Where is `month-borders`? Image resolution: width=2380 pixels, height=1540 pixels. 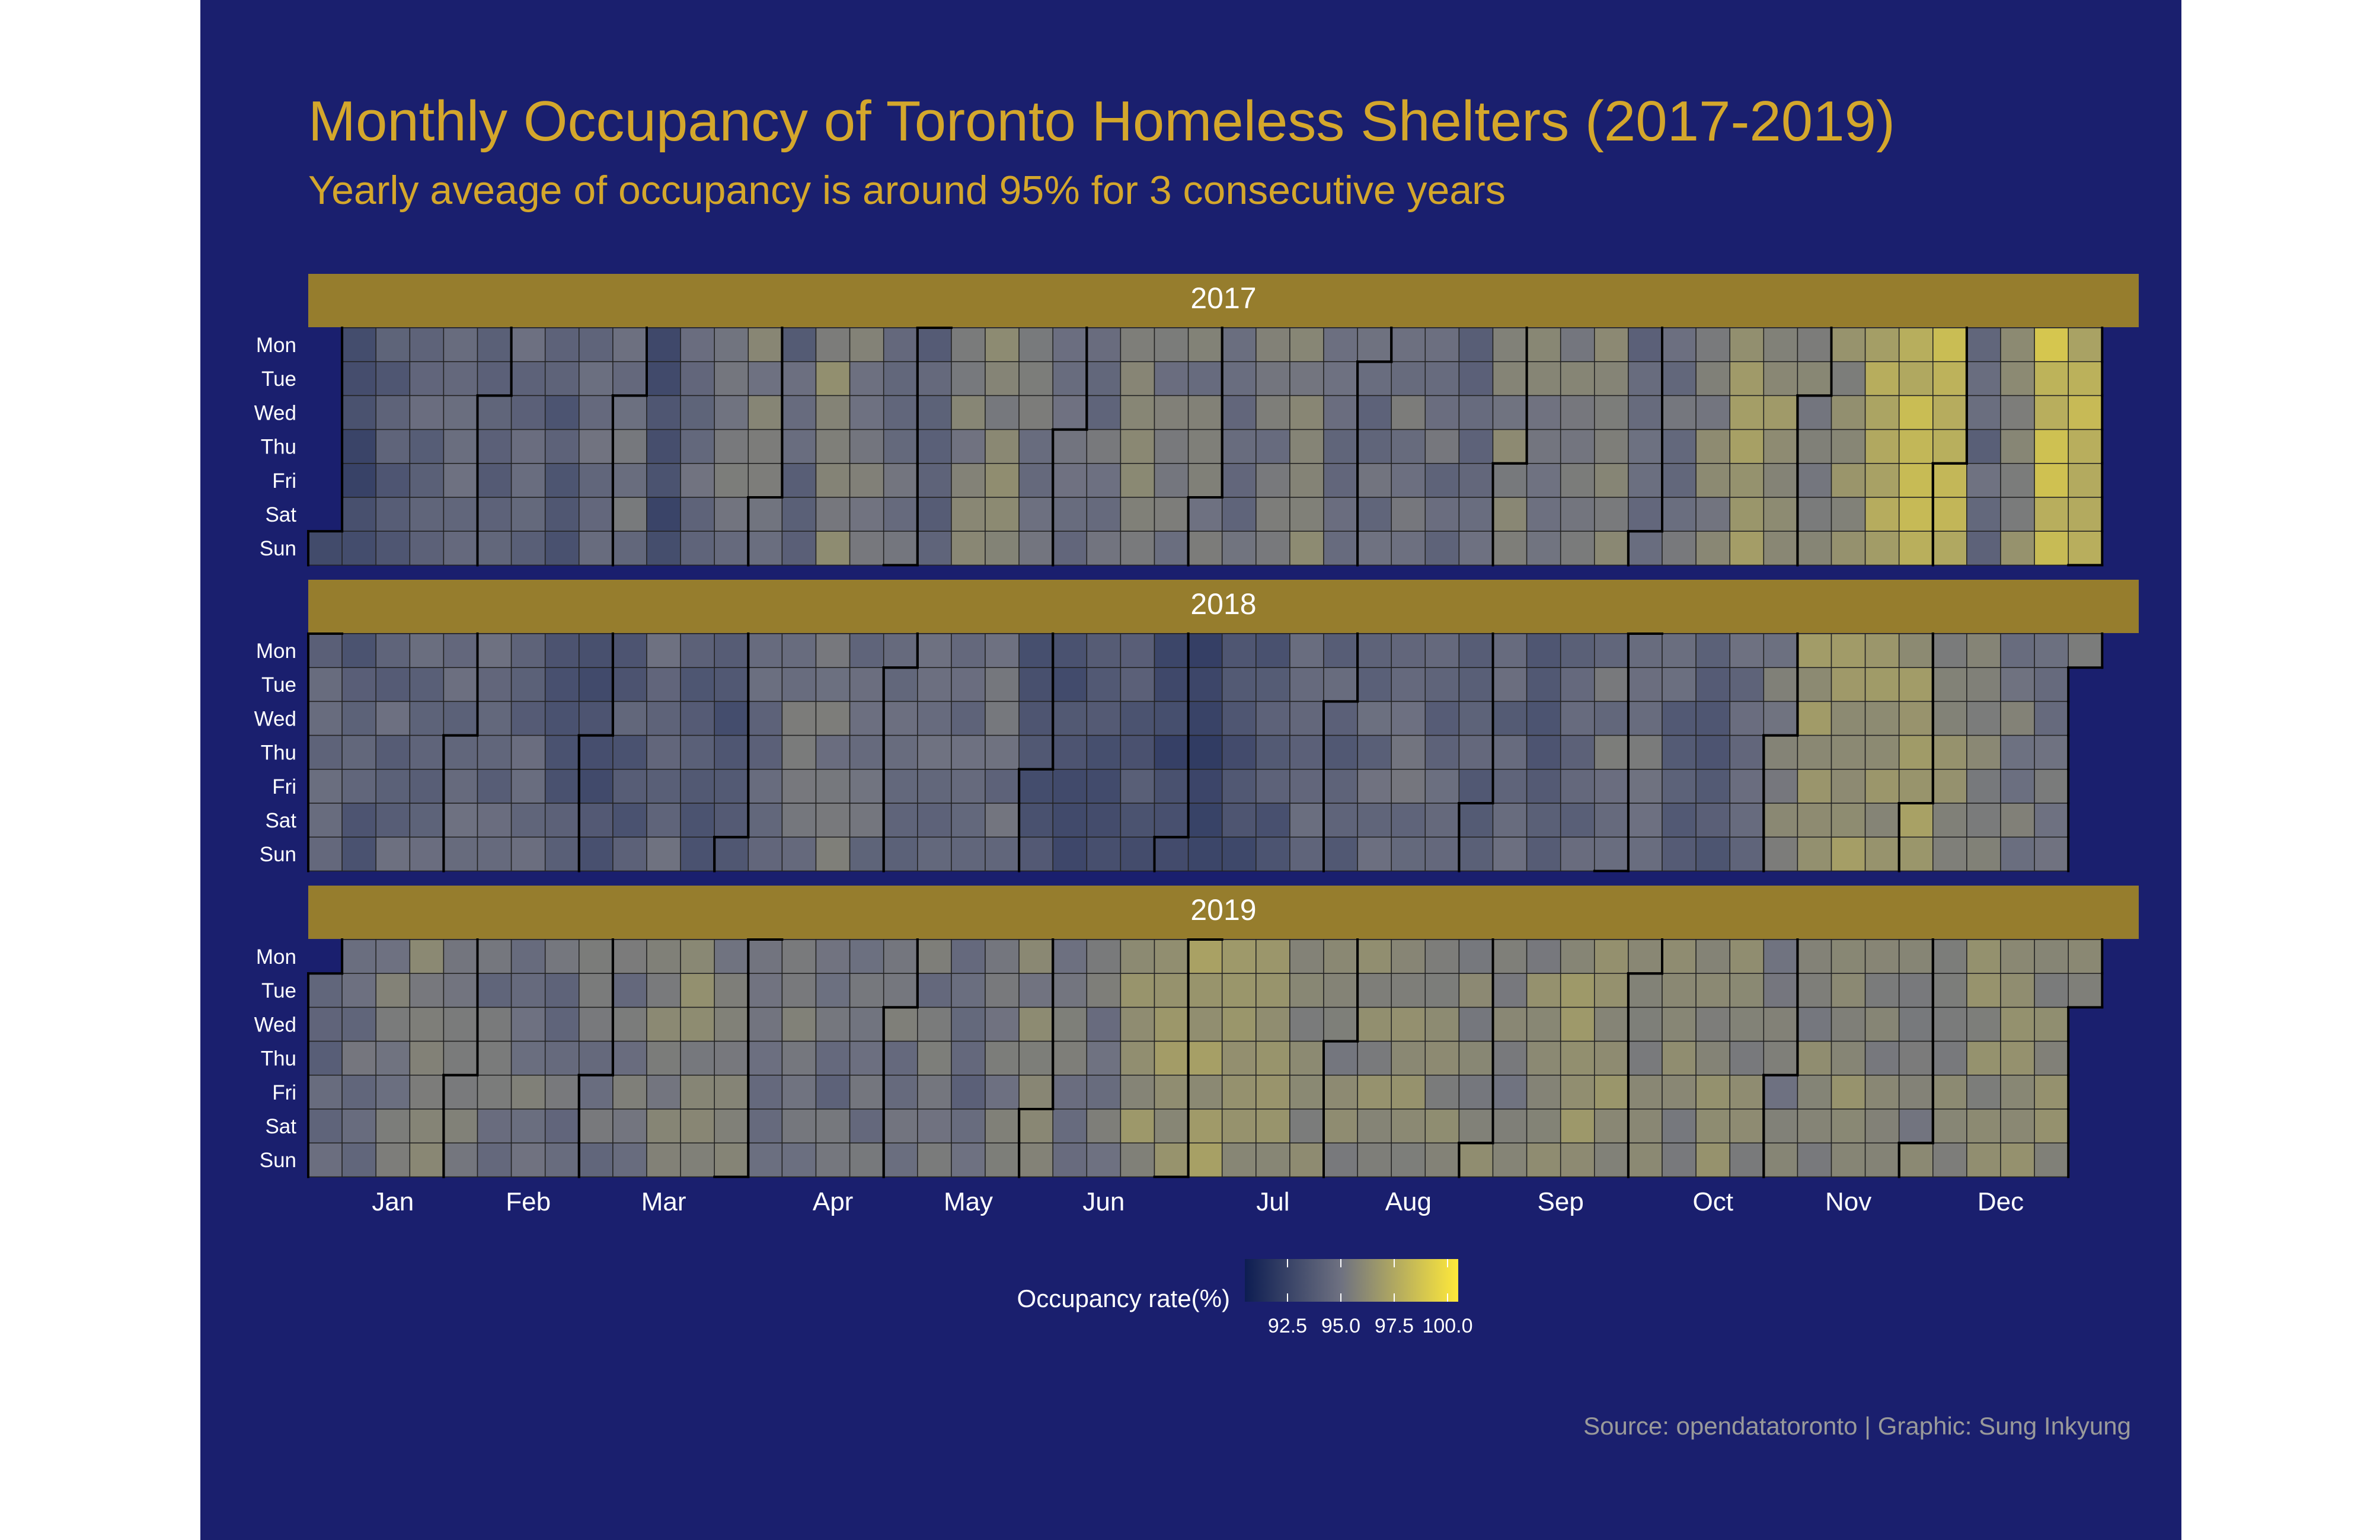
month-borders is located at coordinates (1205, 1058).